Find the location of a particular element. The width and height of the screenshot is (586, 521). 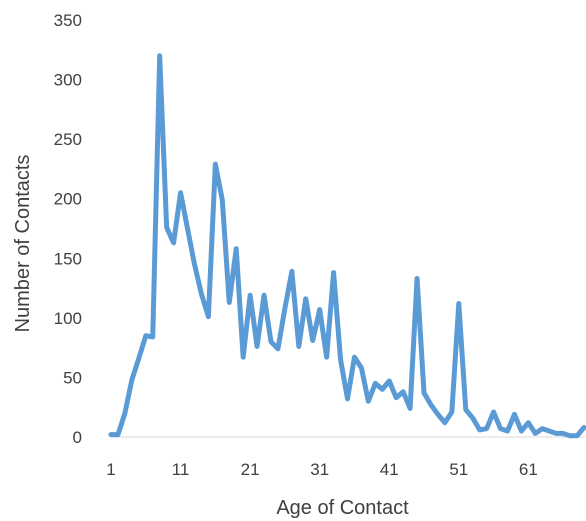

x-tick-label: 41 is located at coordinates (389, 469).